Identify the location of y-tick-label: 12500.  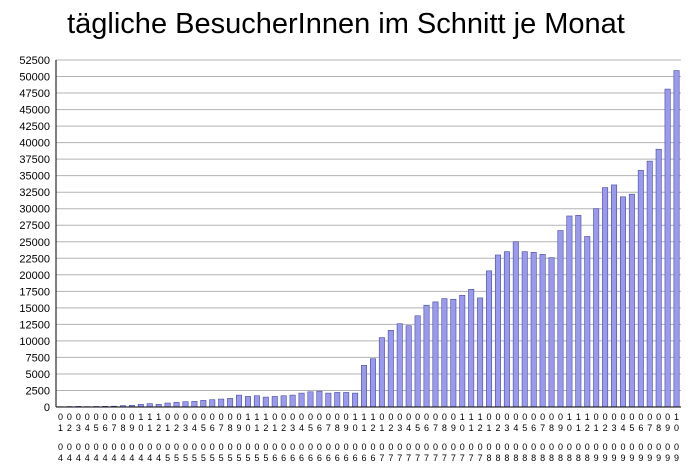
(34, 325).